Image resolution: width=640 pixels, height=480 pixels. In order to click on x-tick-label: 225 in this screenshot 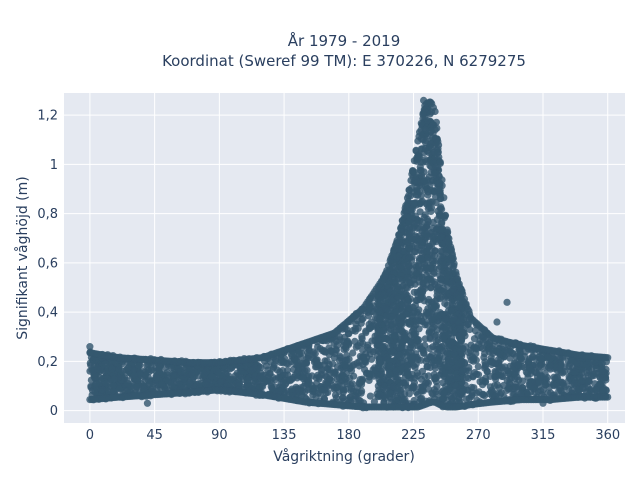, I will do `click(413, 435)`.